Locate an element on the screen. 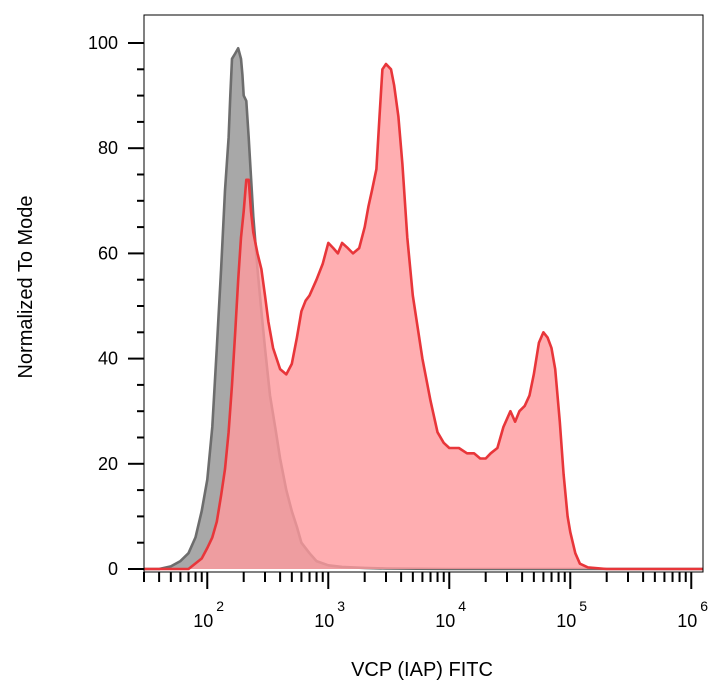 The height and width of the screenshot is (696, 719). x-axis: 10² 10³ 10⁴ 10⁵ 10⁶ is located at coordinates (425, 601).